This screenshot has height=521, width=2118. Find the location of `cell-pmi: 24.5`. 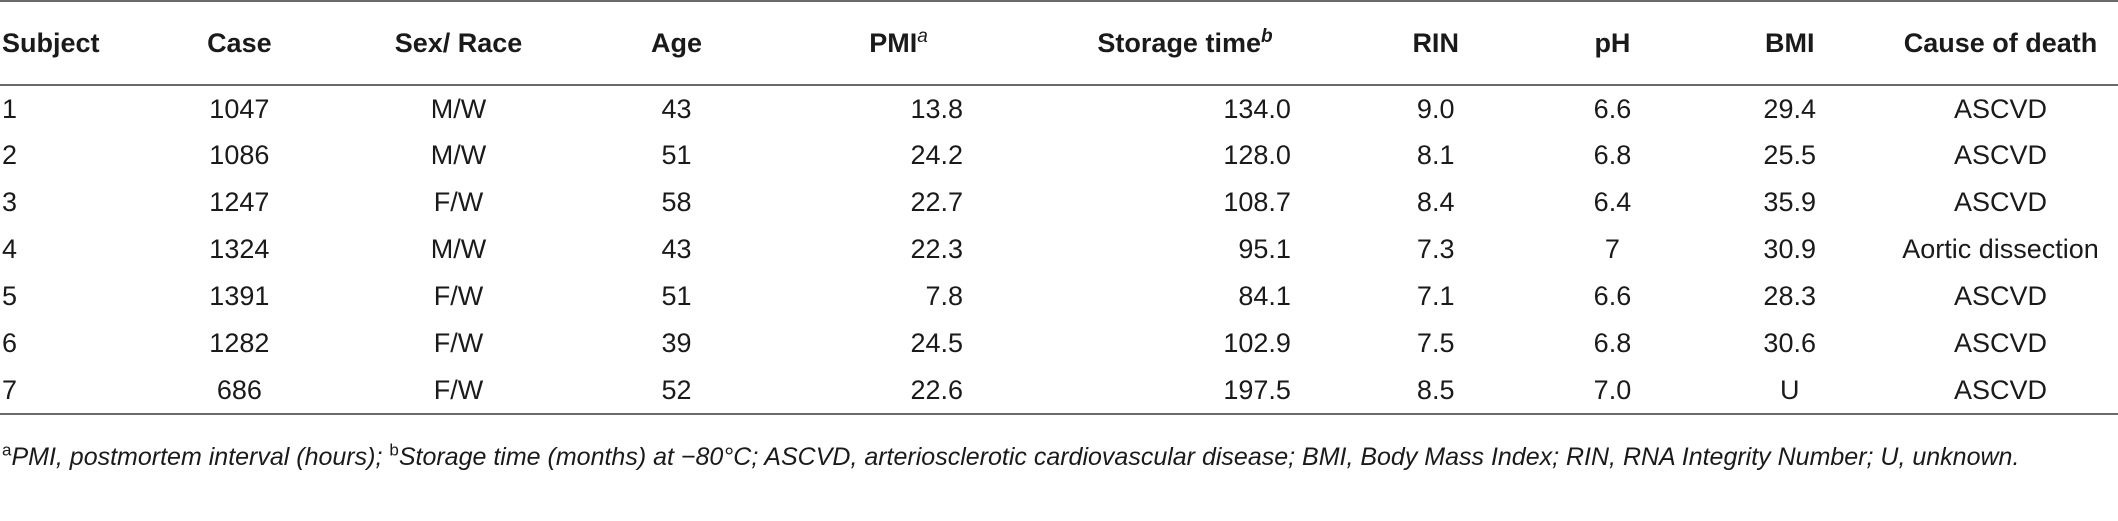

cell-pmi: 24.5 is located at coordinates (937, 343).